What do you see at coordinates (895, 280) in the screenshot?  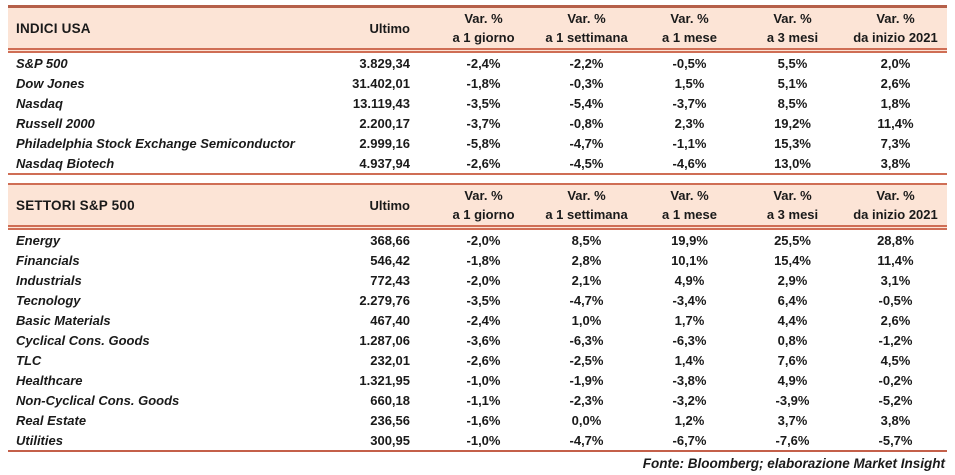 I see `var-value: 3,1%` at bounding box center [895, 280].